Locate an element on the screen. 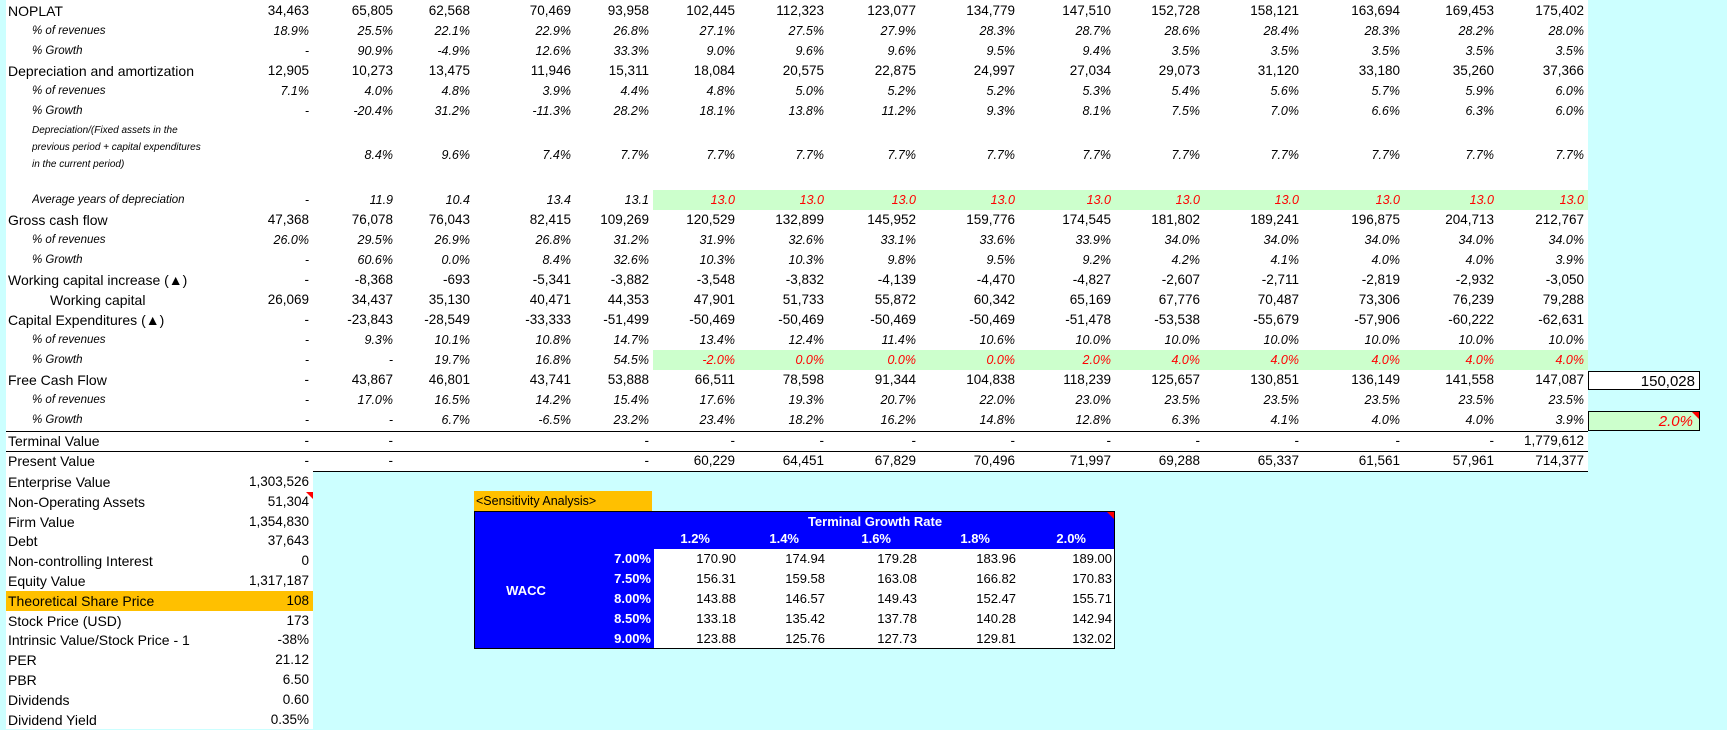 The image size is (1727, 730). cell: 112,323 is located at coordinates (800, 10).